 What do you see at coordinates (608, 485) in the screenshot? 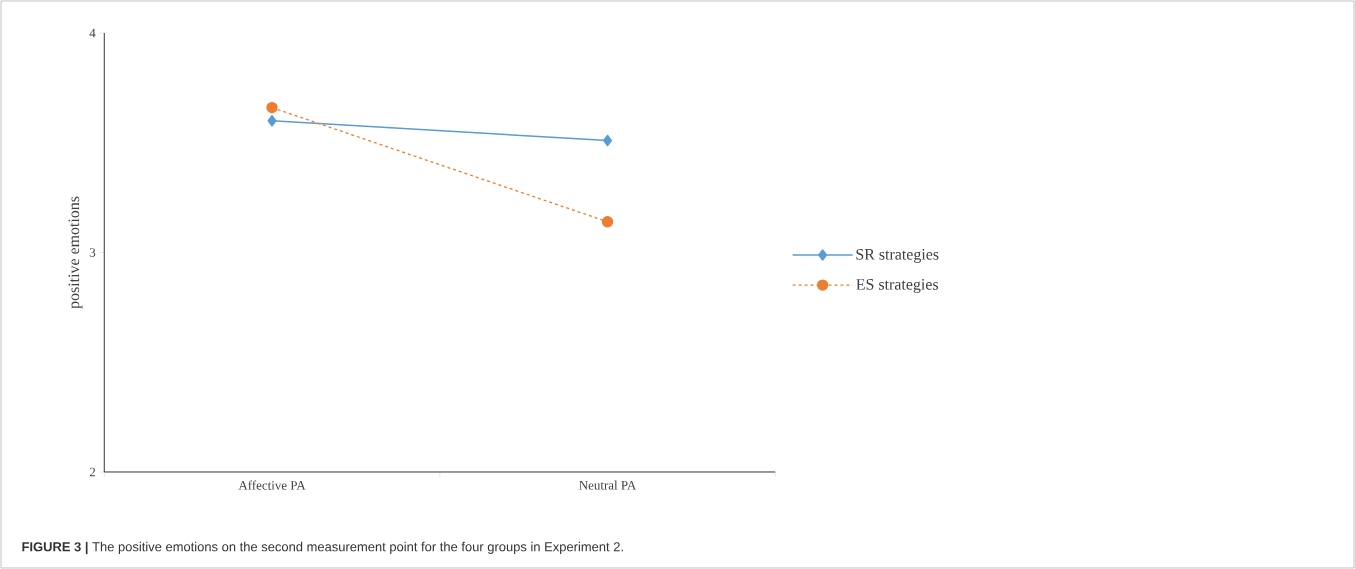
I see `x-tick-label: Neutral PA` at bounding box center [608, 485].